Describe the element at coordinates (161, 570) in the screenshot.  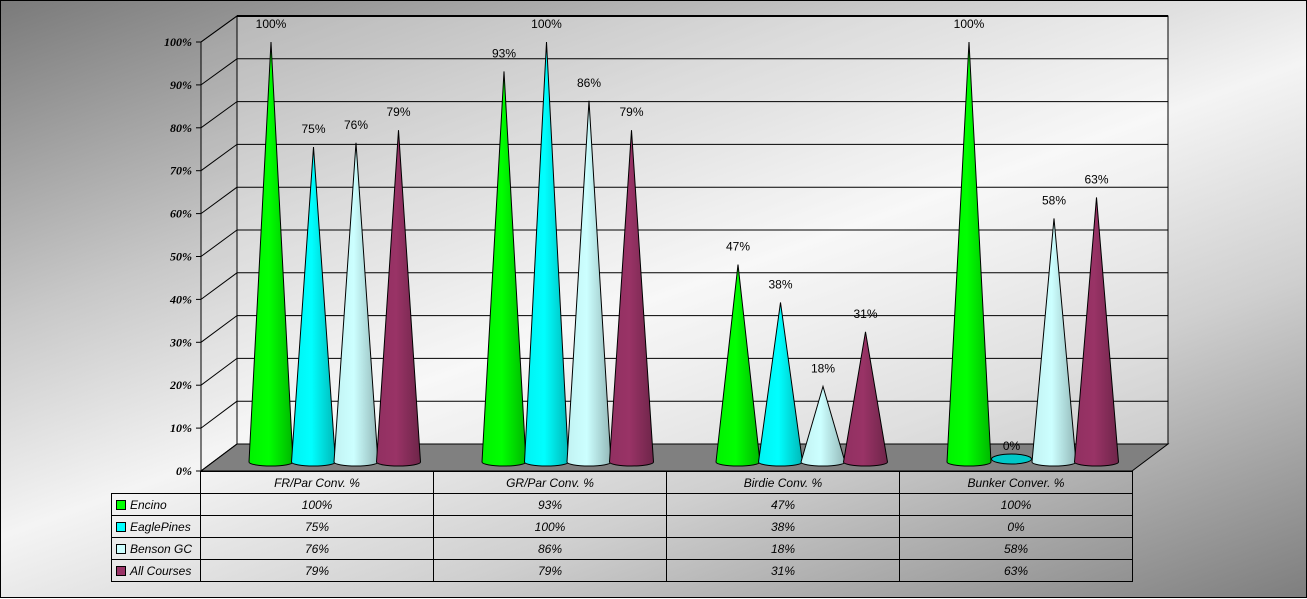
I see `legend-label: All Courses` at that location.